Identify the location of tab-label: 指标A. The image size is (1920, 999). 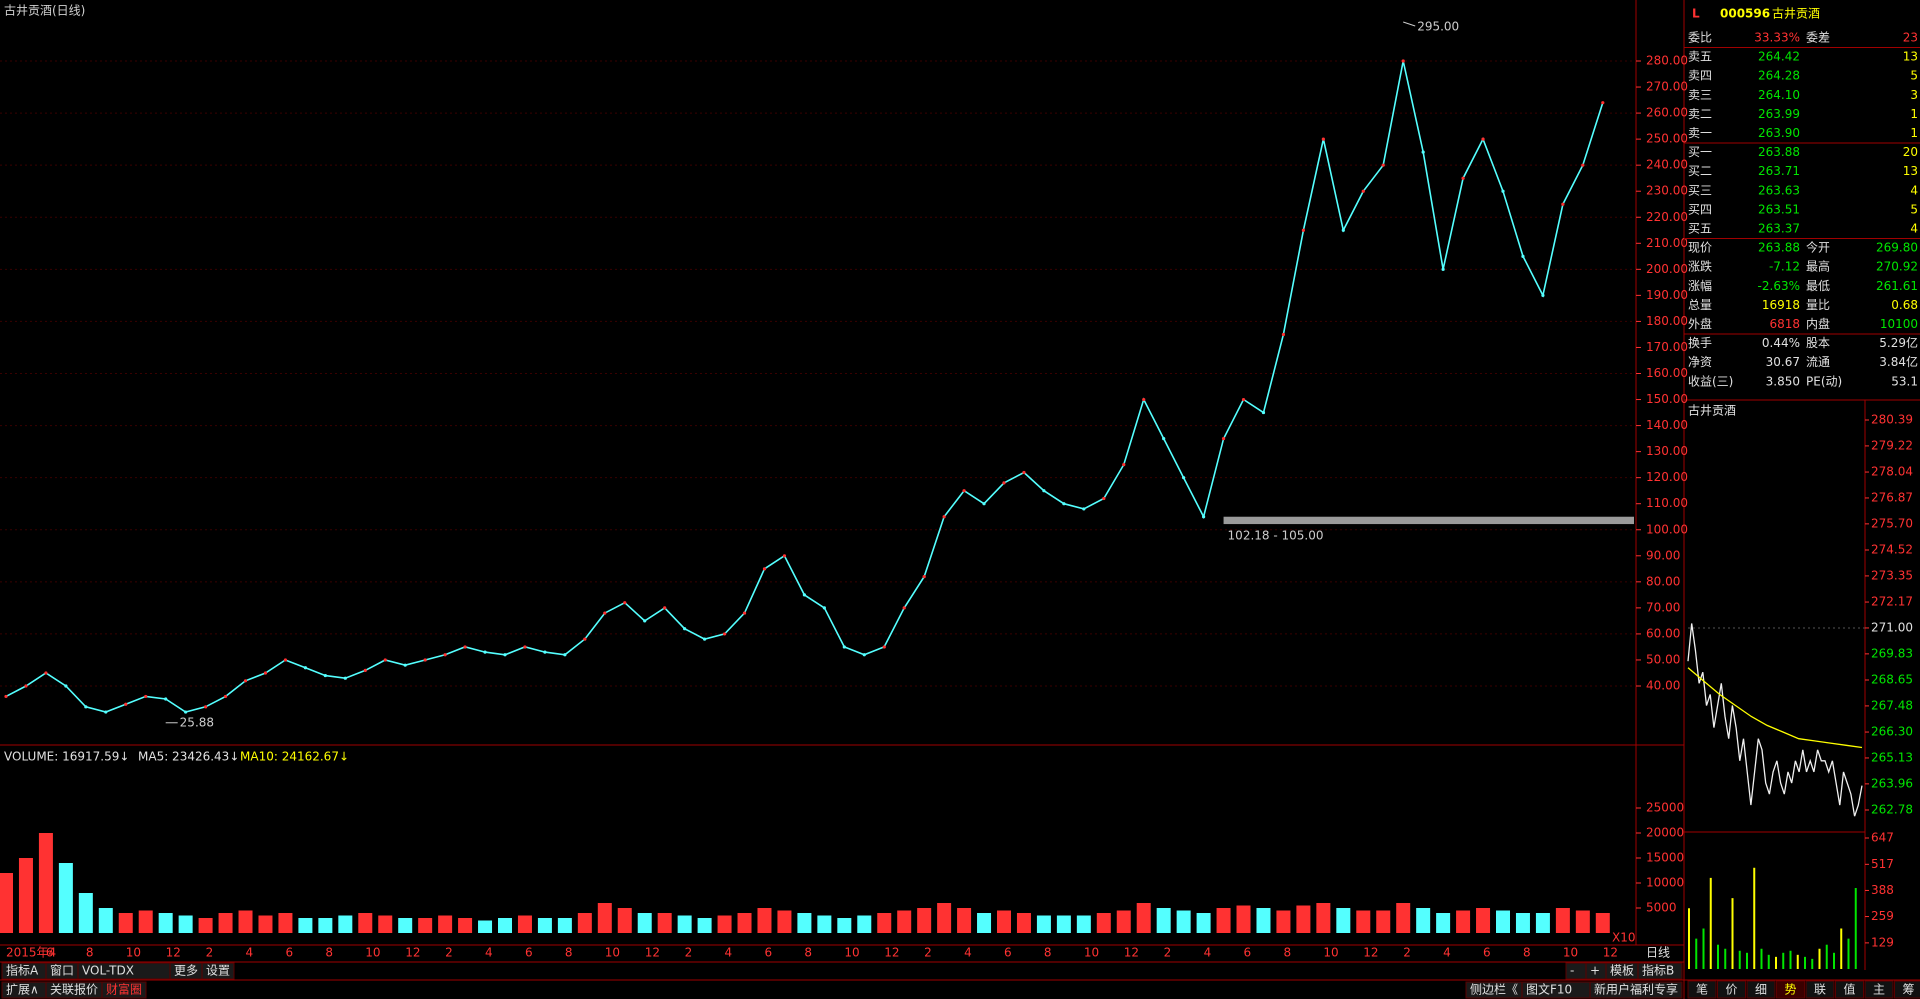
(22, 970).